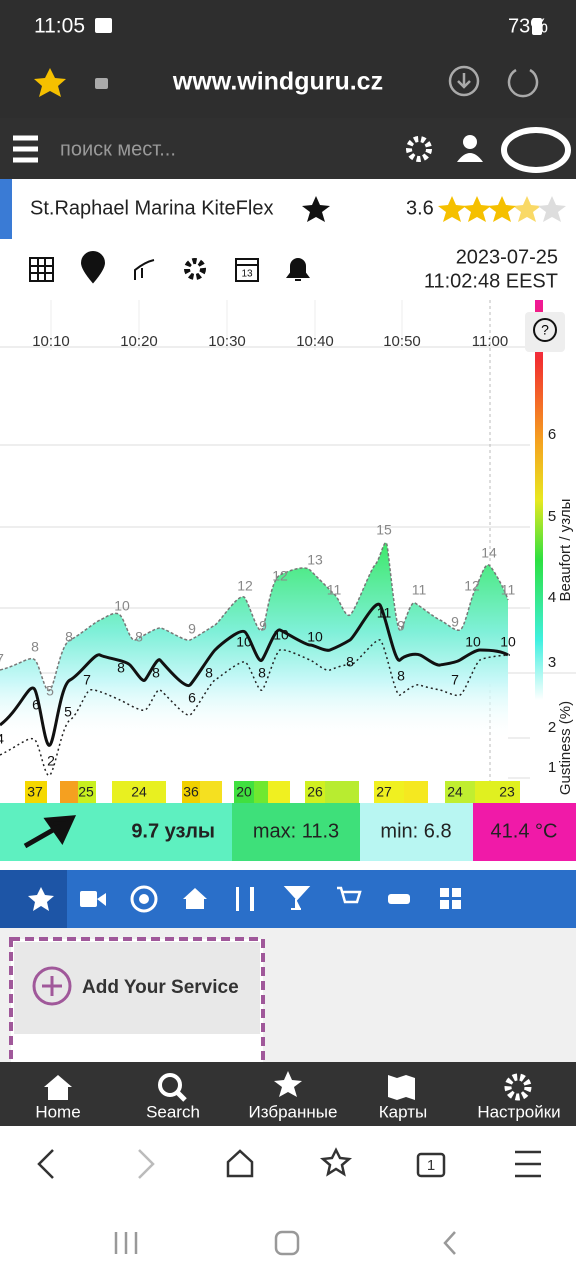 Image resolution: width=576 pixels, height=1280 pixels. What do you see at coordinates (415, 831) in the screenshot?
I see `min: min: 6.8` at bounding box center [415, 831].